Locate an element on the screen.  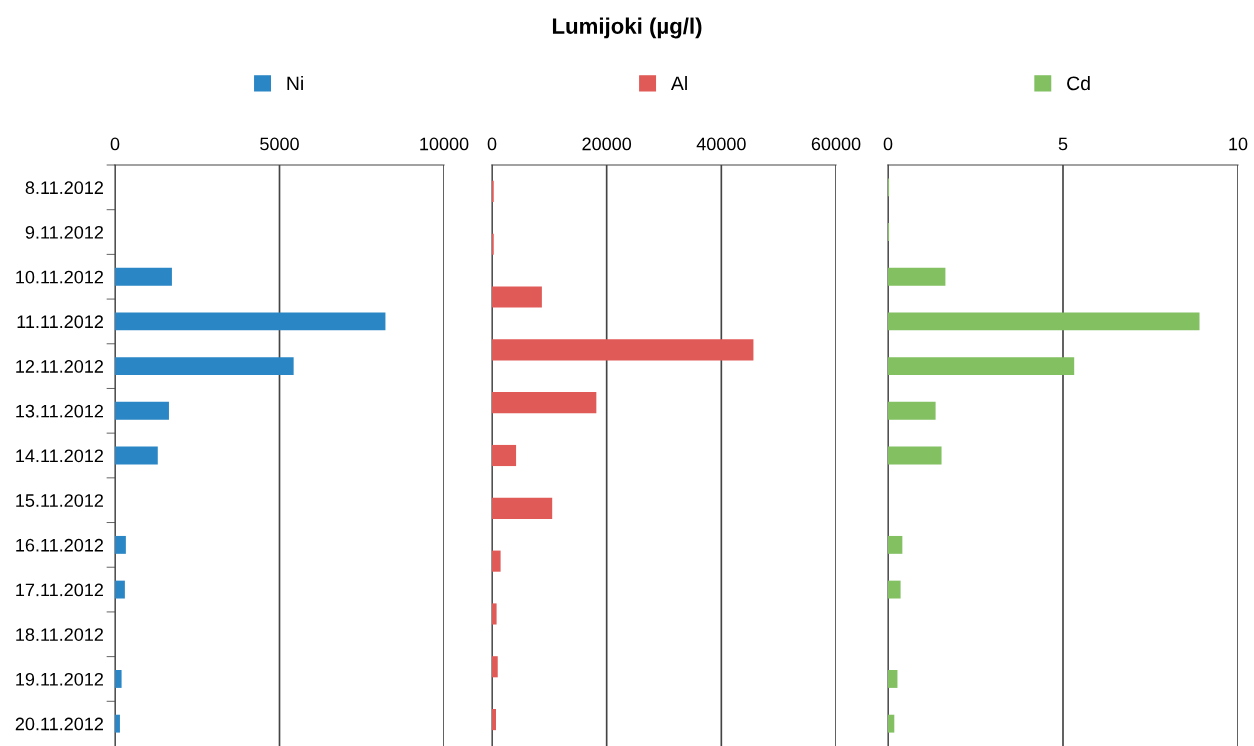
y-tick-label: 12.11.2012 is located at coordinates (59, 366).